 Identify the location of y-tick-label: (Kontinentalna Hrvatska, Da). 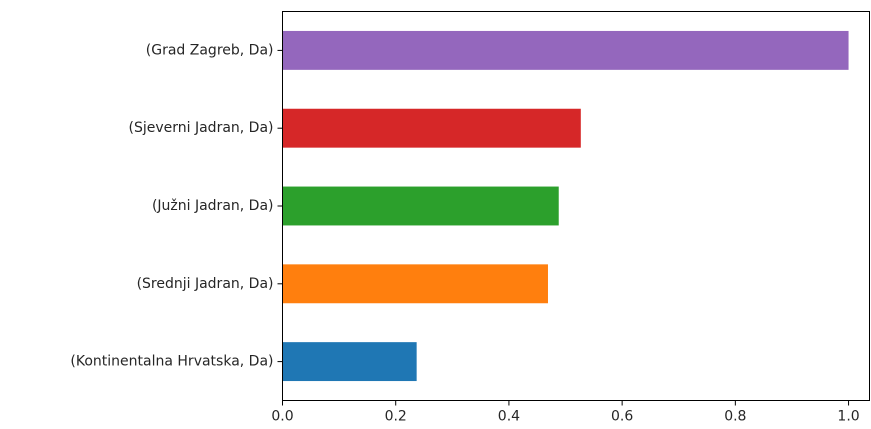
(171, 362).